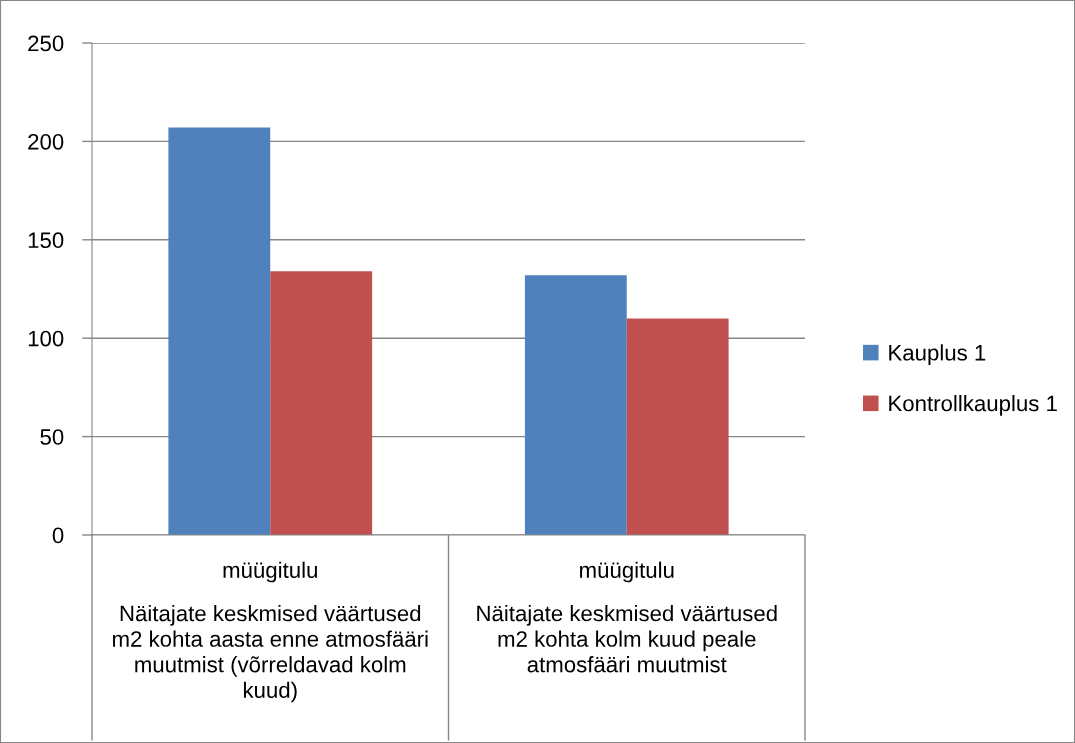 The image size is (1075, 743). I want to click on y-tick-label: 150, so click(46, 240).